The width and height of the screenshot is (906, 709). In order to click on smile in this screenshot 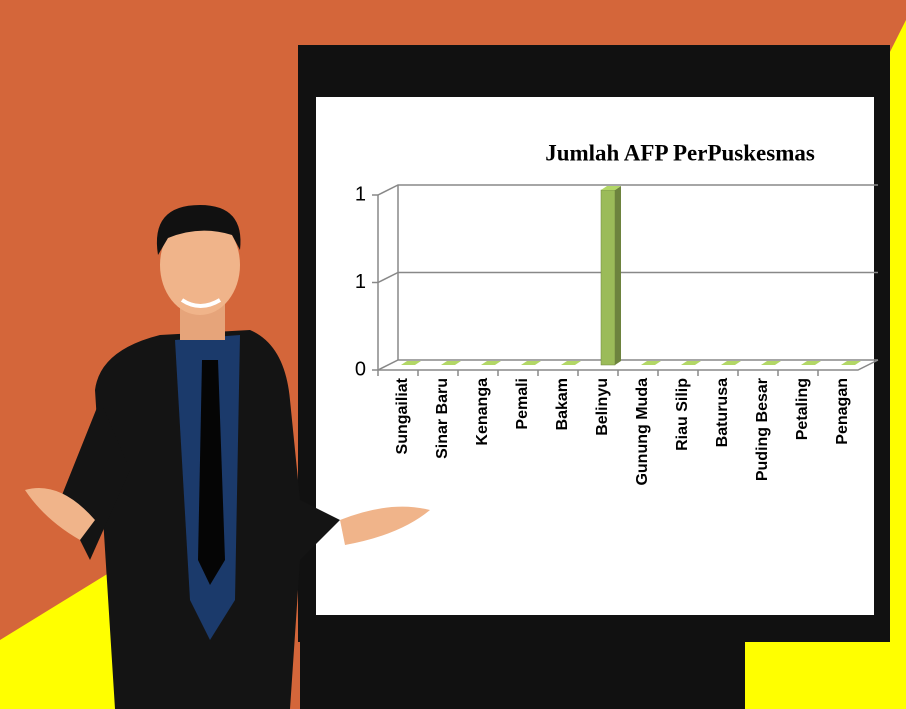, I will do `click(201, 303)`.